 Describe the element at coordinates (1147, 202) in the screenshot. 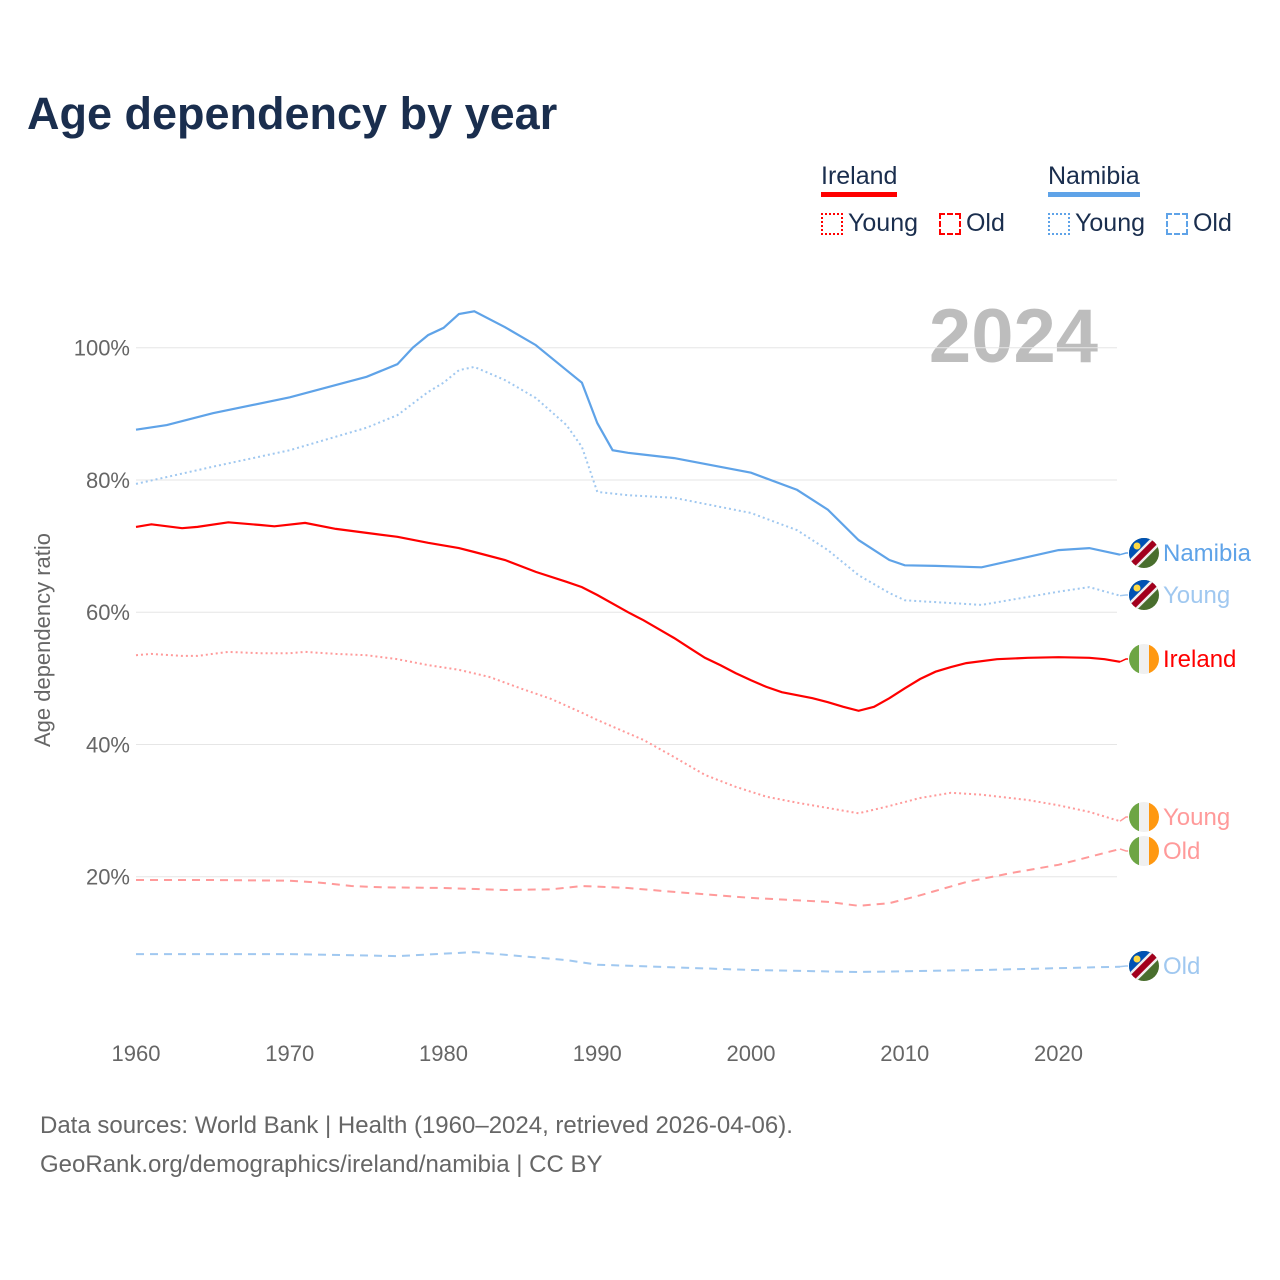

I see `legend-group-namibia: Namibia Young Old` at that location.